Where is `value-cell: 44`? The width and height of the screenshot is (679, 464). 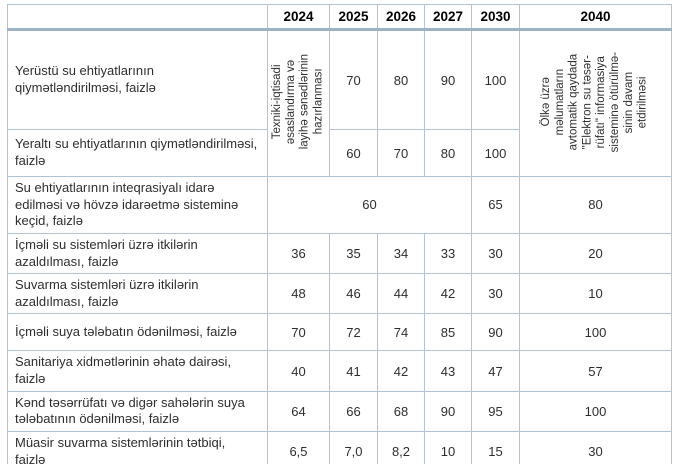
value-cell: 44 is located at coordinates (401, 294).